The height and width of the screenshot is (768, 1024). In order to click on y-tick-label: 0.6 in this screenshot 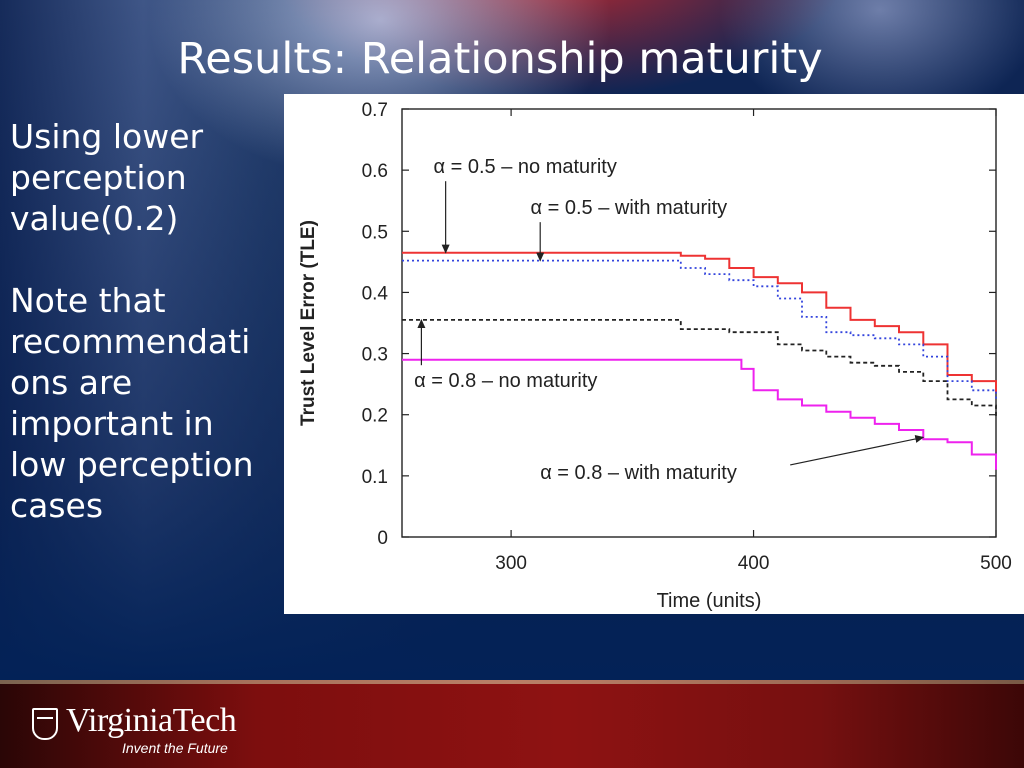, I will do `click(375, 171)`.